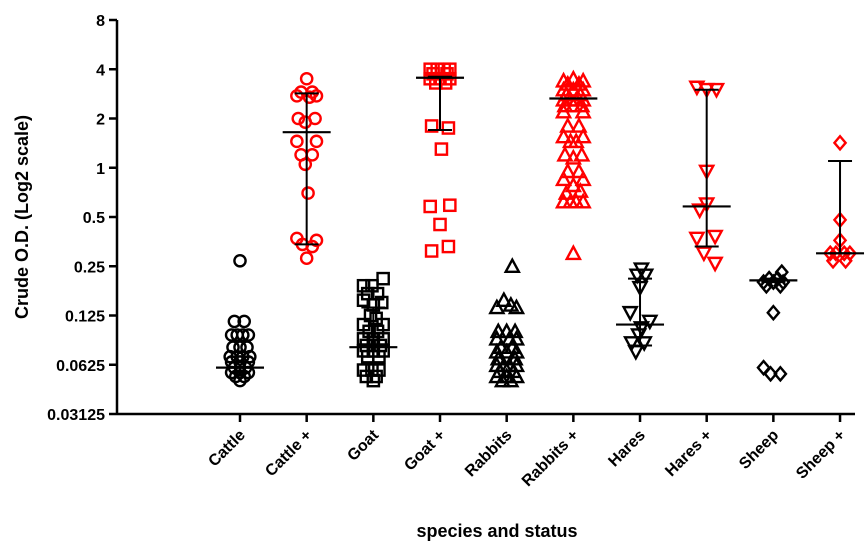 Image resolution: width=867 pixels, height=545 pixels. I want to click on x-category-label: Goat +, so click(425, 451).